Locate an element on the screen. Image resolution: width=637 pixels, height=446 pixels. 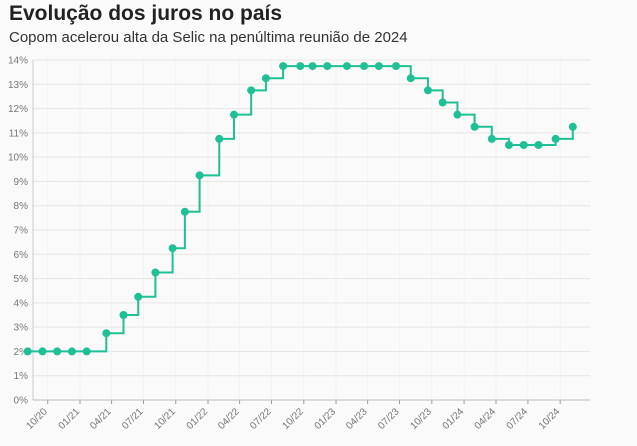
y-tick-label: 9% is located at coordinates (21, 182).